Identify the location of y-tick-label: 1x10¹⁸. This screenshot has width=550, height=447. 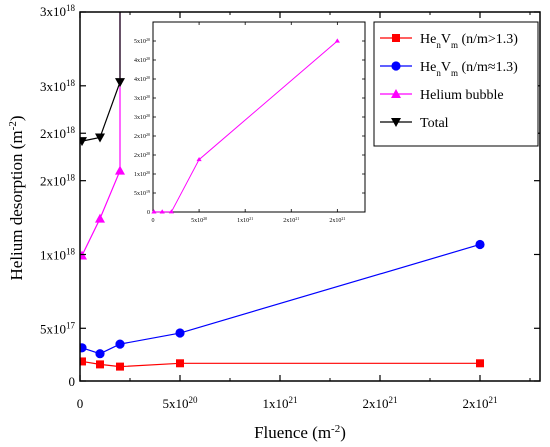
(58, 254).